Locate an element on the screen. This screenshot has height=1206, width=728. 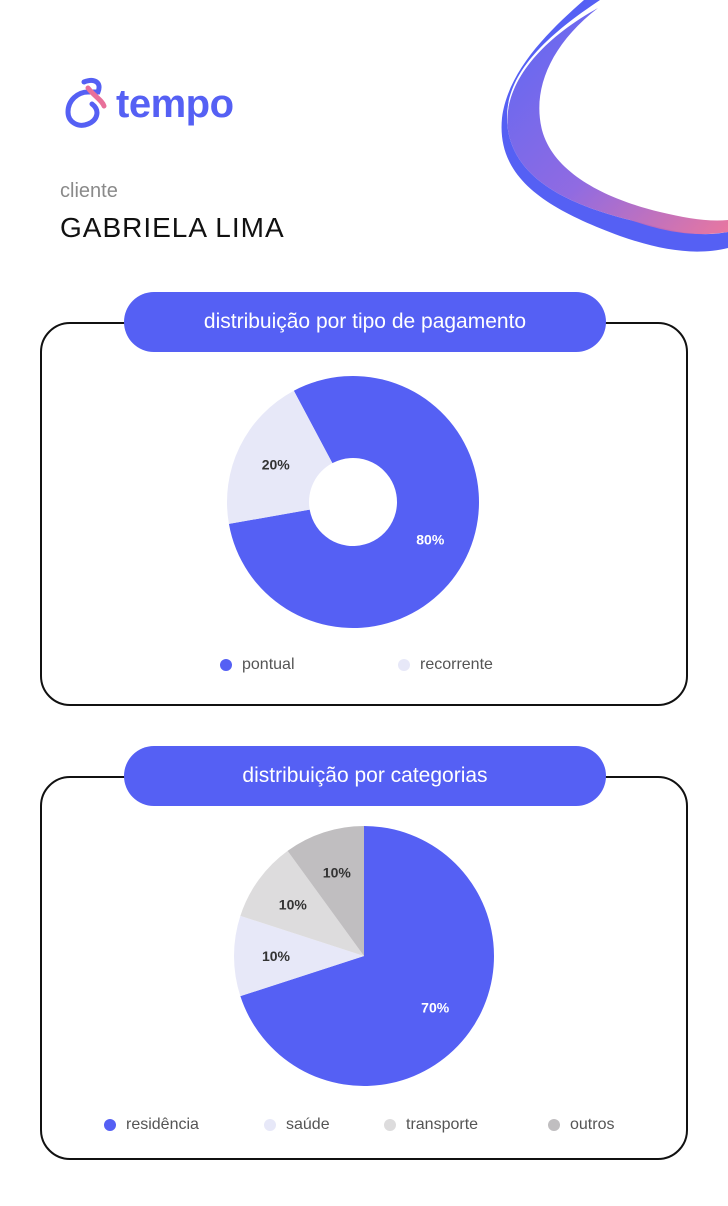
slice-transporte is located at coordinates (302, 903).